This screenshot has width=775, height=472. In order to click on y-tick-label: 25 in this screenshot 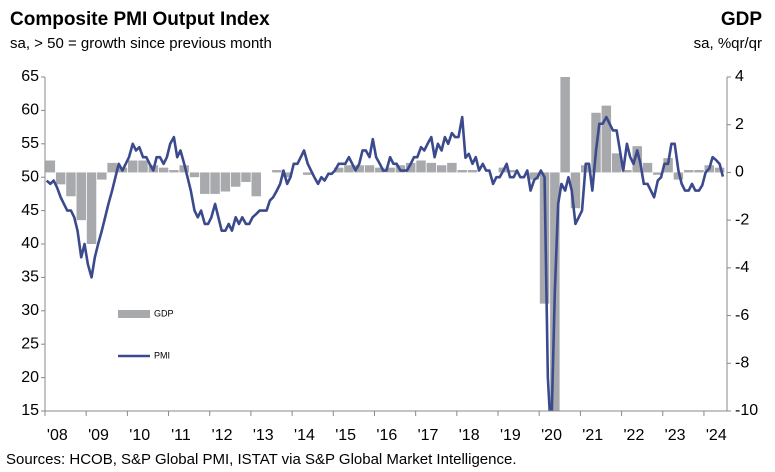, I will do `click(30, 343)`.